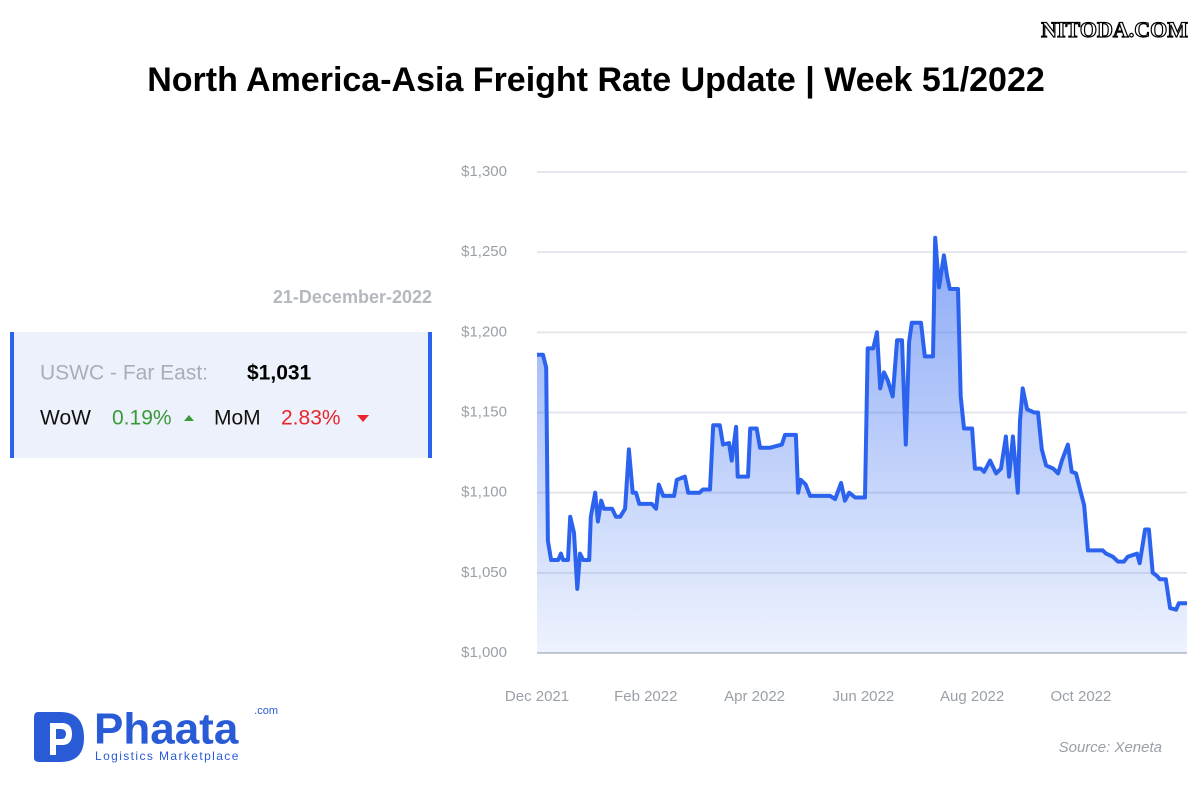 Image resolution: width=1200 pixels, height=800 pixels. What do you see at coordinates (167, 756) in the screenshot?
I see `logo-tagline: Logistics Marketplace` at bounding box center [167, 756].